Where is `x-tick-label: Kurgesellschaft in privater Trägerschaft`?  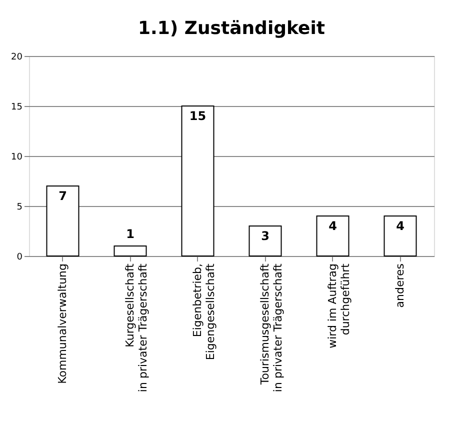
x-tick-label: Kurgesellschaft in privater Trägerschaft is located at coordinates (136, 327).